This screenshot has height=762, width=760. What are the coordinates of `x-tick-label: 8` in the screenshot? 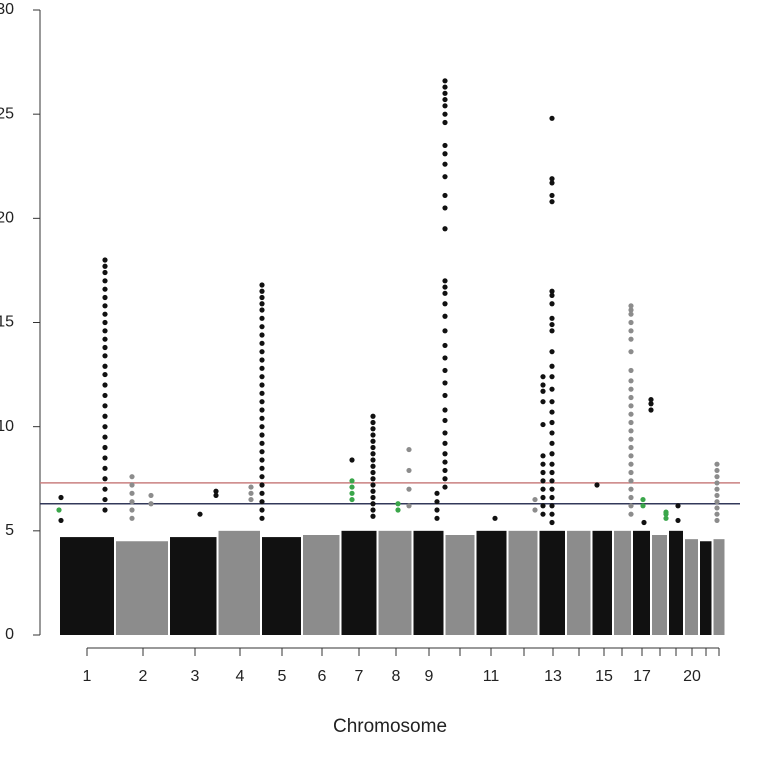 It's located at (396, 676).